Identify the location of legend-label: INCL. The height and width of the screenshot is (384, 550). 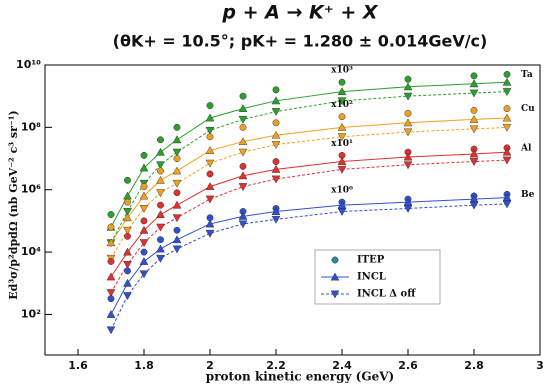
(371, 277).